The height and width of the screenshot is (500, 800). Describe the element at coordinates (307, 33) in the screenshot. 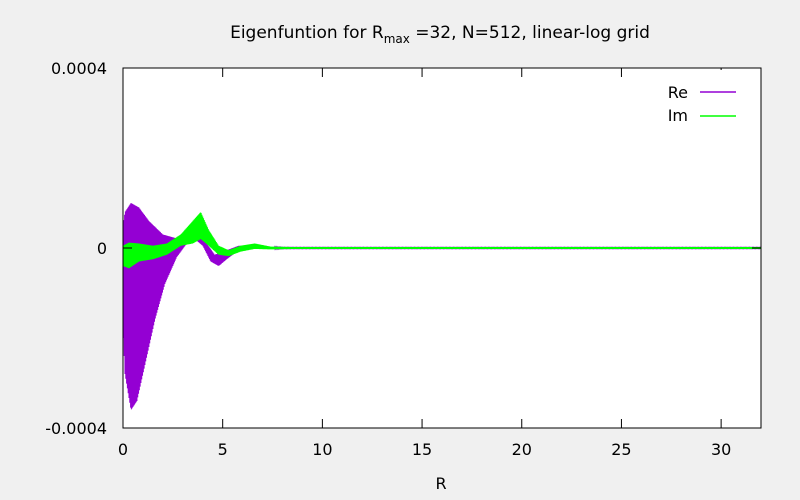

I see `chart-title-prefix: Eigenfuntion for R` at that location.